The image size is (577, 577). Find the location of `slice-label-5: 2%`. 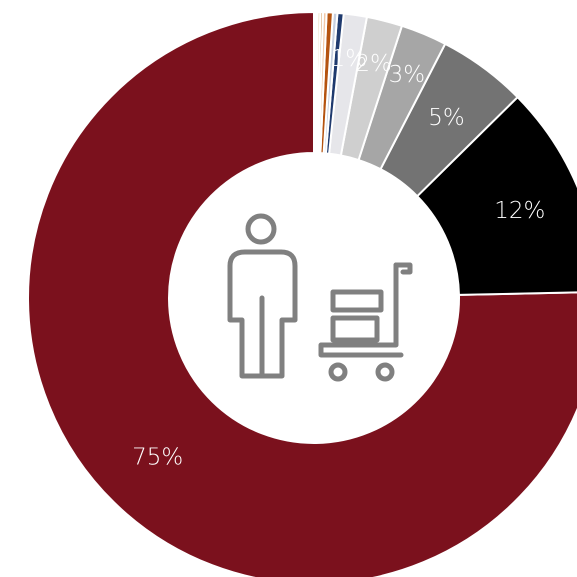

slice-label-5: 2% is located at coordinates (373, 64).